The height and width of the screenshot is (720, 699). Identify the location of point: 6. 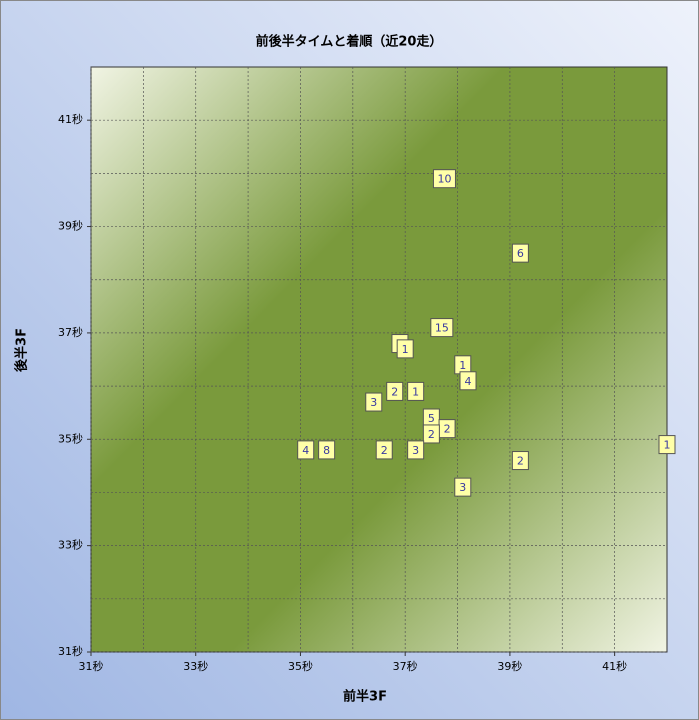
(520, 253).